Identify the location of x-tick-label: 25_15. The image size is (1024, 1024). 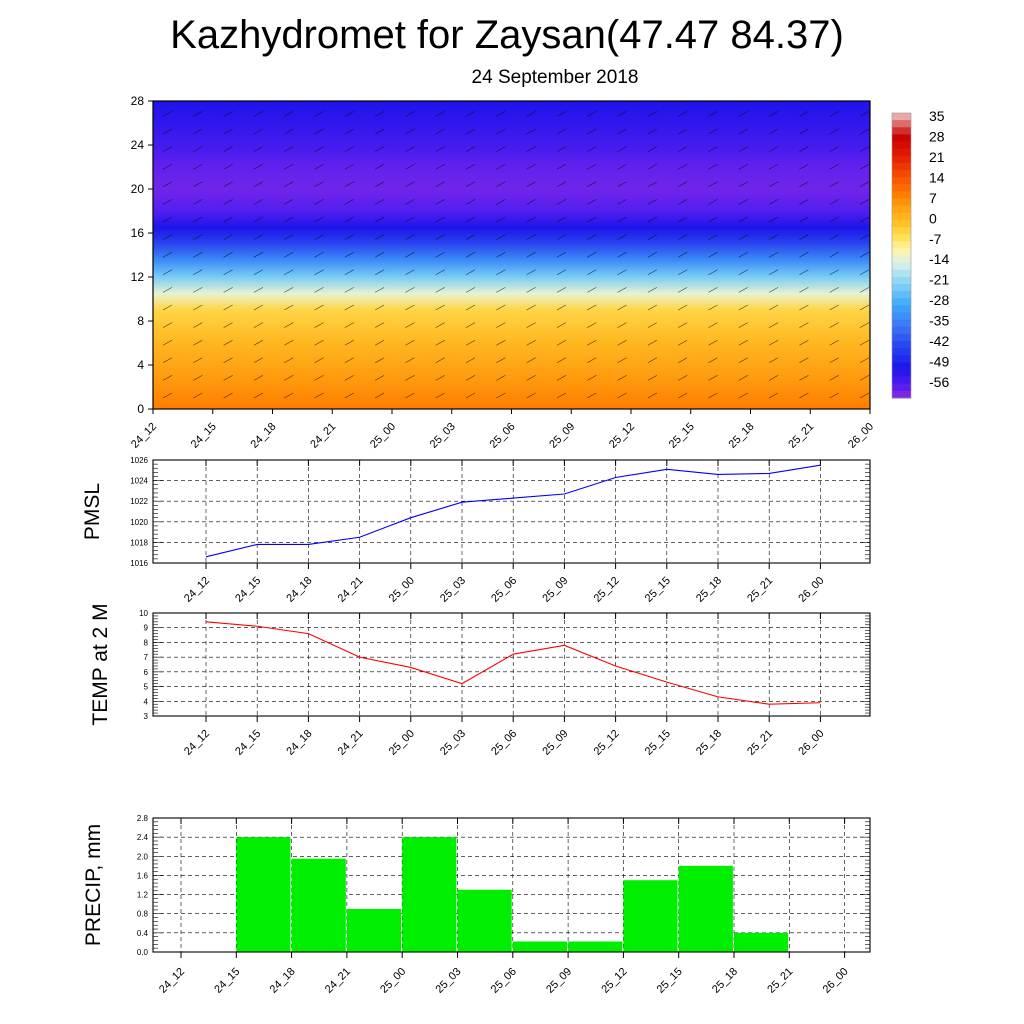
(658, 590).